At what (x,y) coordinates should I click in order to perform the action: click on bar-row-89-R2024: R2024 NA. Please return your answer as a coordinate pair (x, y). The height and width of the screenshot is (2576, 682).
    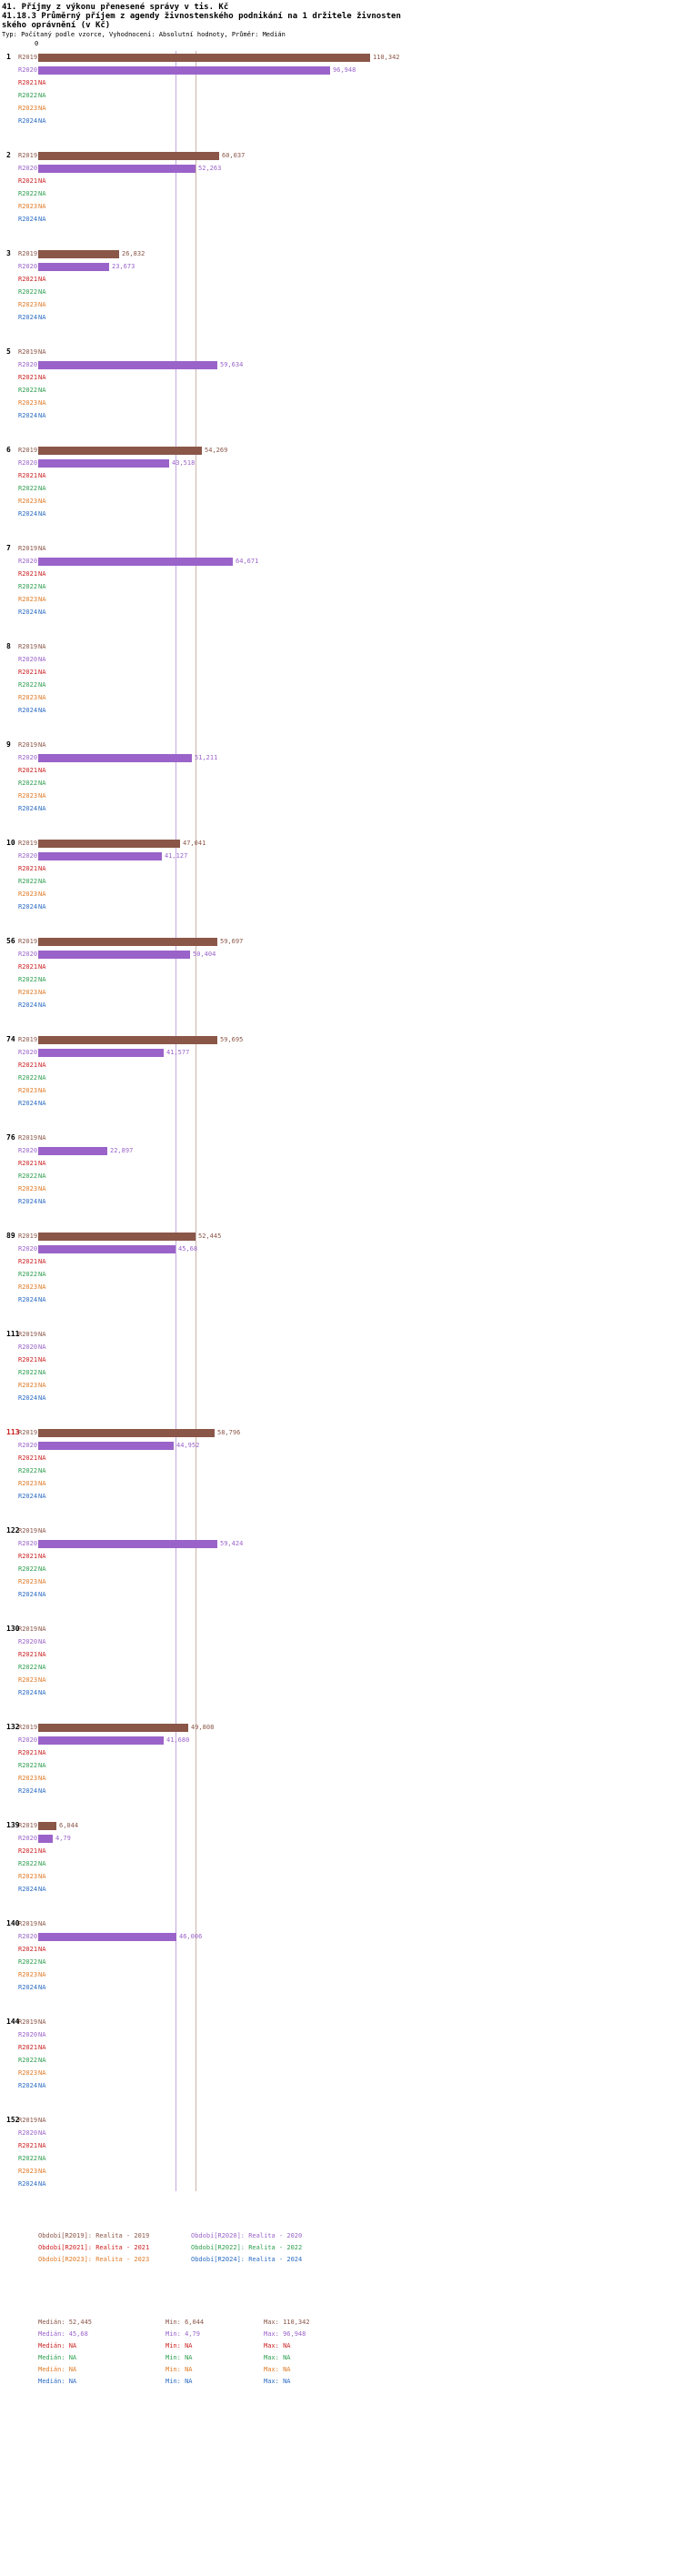
    Looking at the image, I should click on (341, 1299).